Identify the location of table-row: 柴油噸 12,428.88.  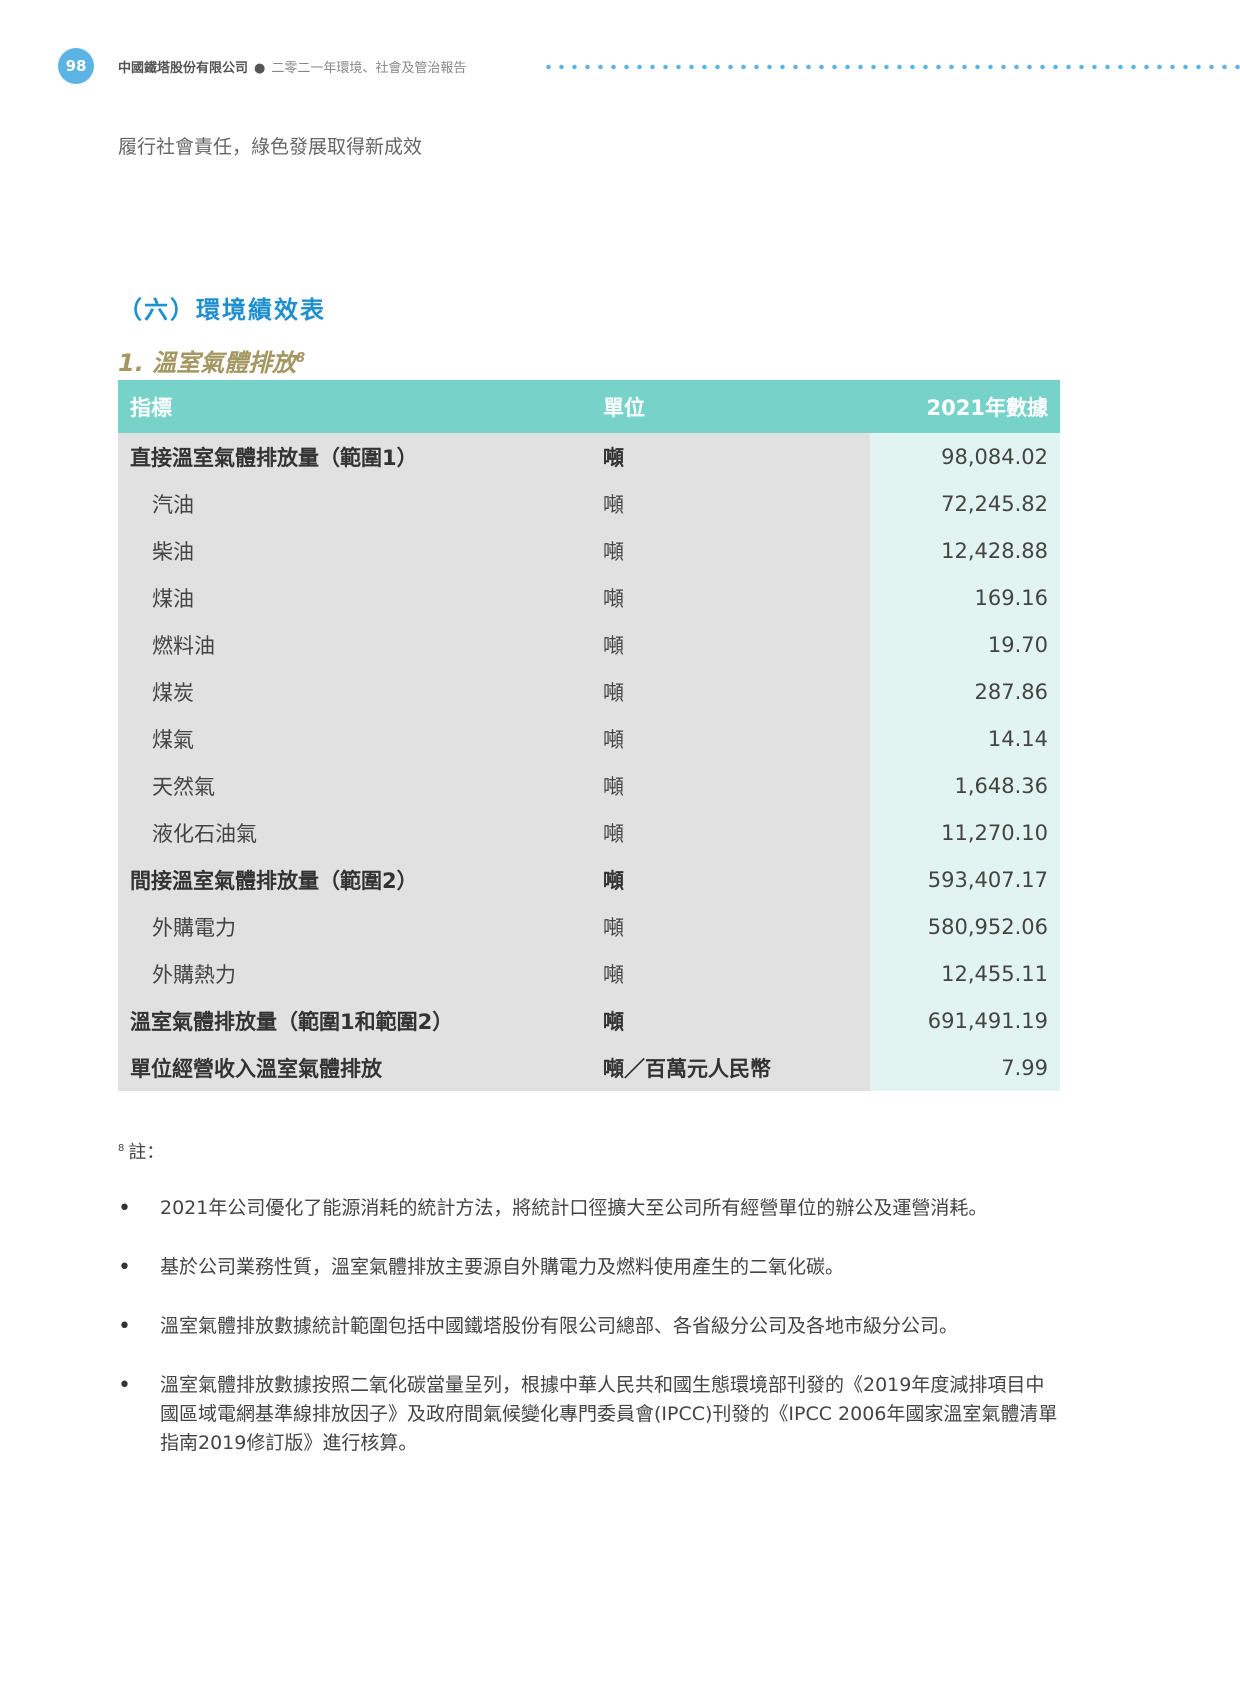
(589, 550).